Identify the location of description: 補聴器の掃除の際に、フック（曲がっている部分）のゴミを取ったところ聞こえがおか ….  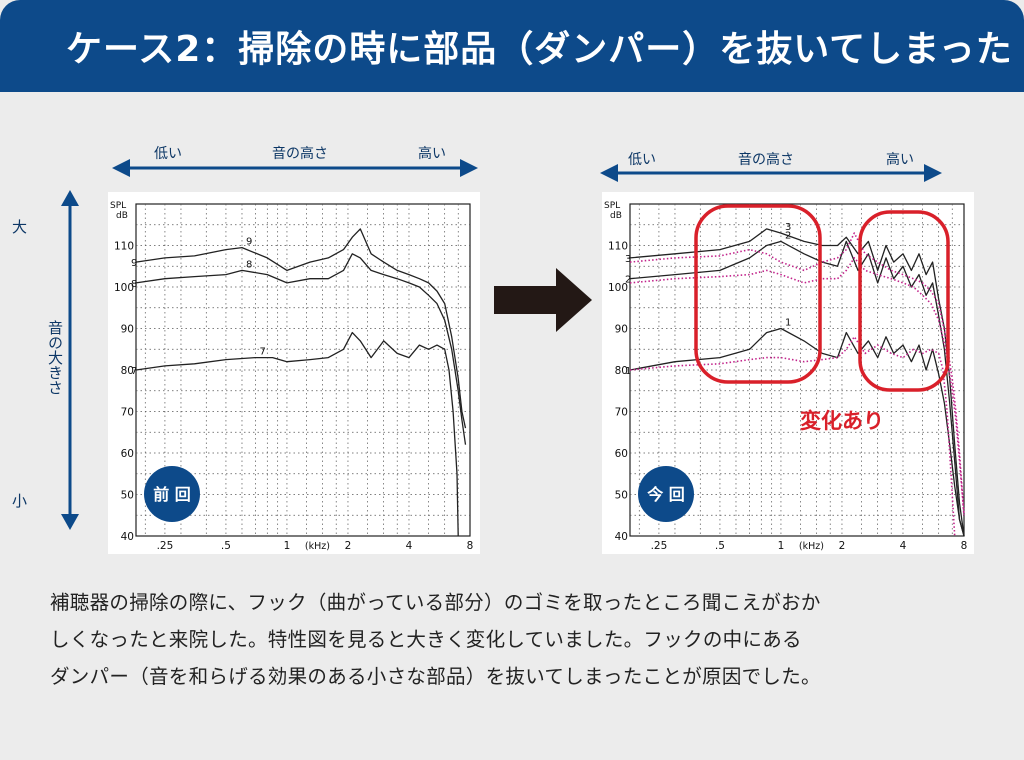
(520, 639).